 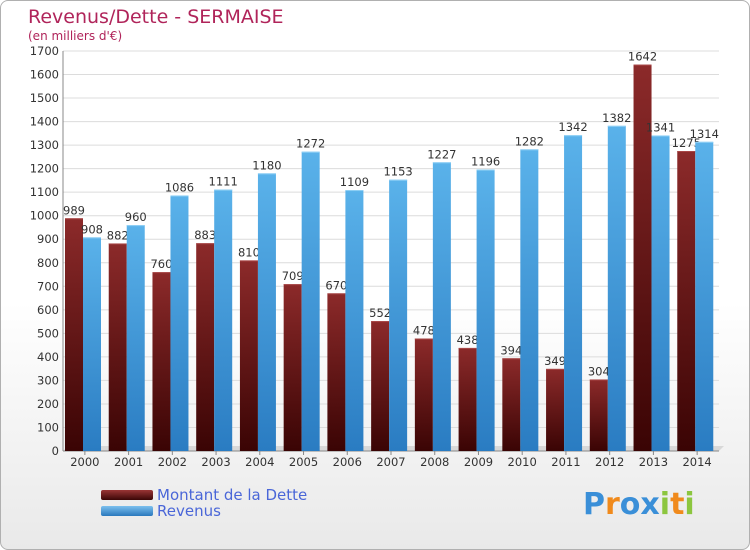 I want to click on legend-label-revenus: Revenus, so click(x=189, y=511).